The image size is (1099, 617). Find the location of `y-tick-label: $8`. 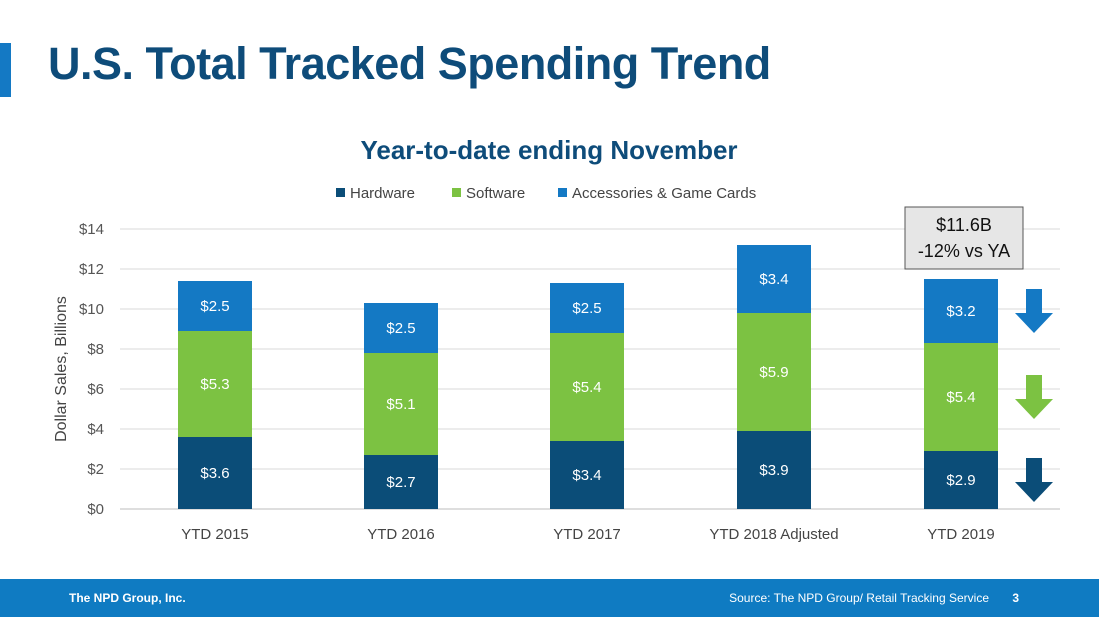

y-tick-label: $8 is located at coordinates (95, 349).